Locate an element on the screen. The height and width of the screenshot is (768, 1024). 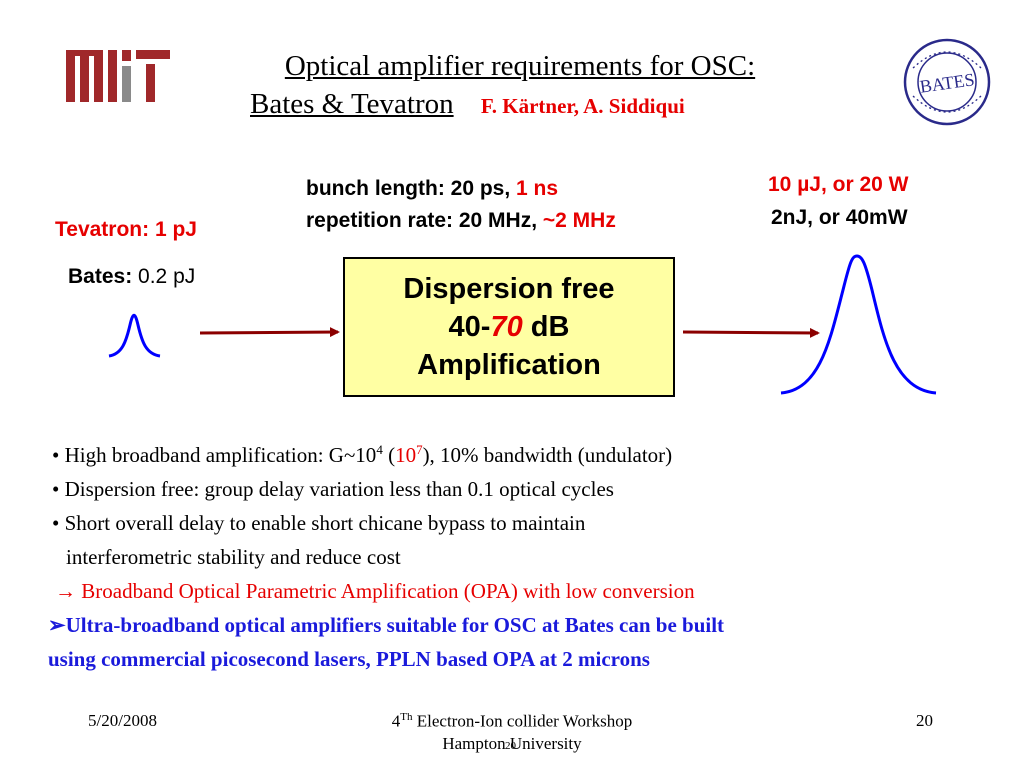
box-line3: Amplification is located at coordinates (509, 365).